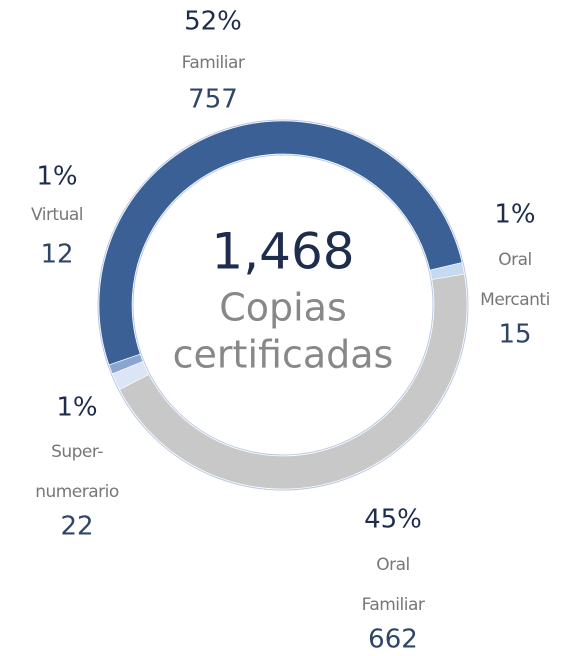 The width and height of the screenshot is (578, 656). I want to click on value-label: 12, so click(56, 255).